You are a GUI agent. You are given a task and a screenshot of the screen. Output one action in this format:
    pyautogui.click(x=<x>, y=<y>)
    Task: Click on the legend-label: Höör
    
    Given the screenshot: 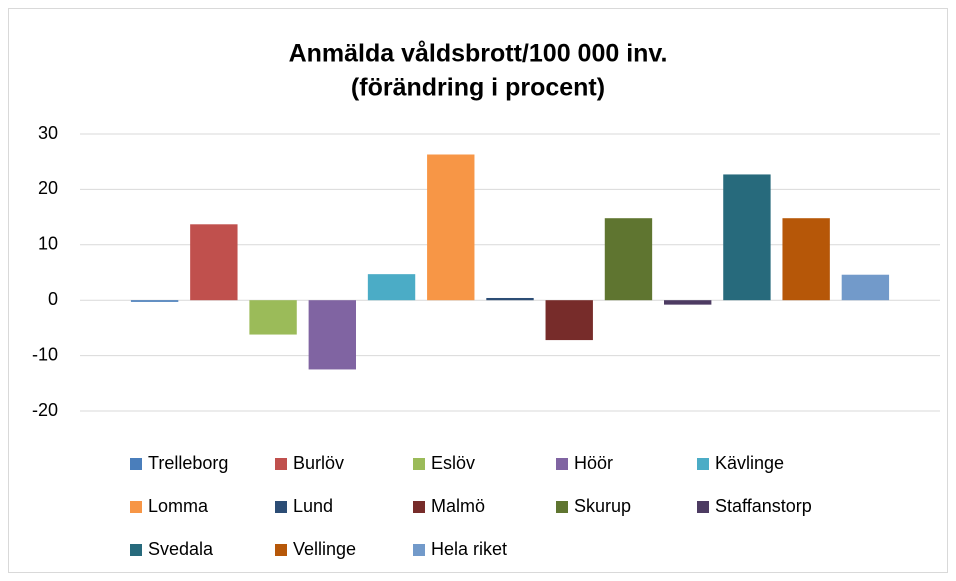 What is the action you would take?
    pyautogui.click(x=593, y=463)
    